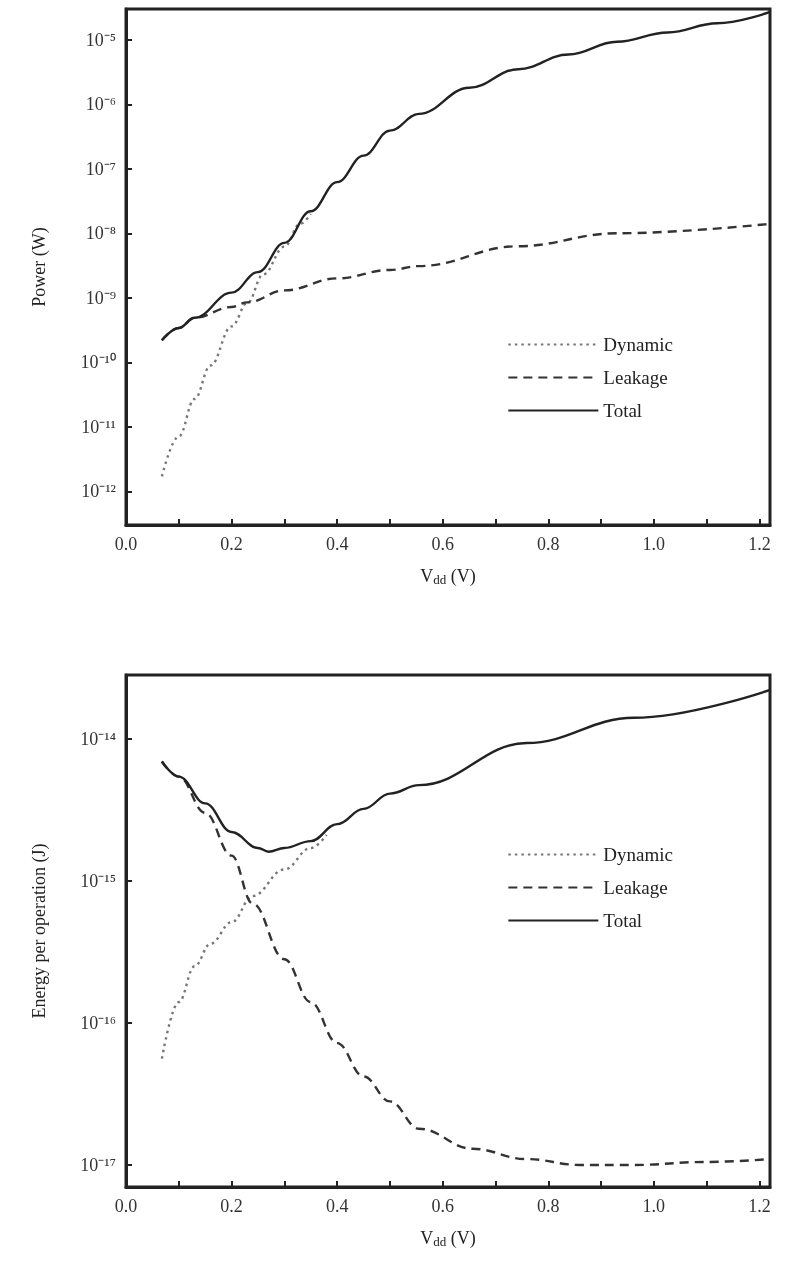  What do you see at coordinates (100, 104) in the screenshot?
I see `y-tick-label: 10⁻⁶` at bounding box center [100, 104].